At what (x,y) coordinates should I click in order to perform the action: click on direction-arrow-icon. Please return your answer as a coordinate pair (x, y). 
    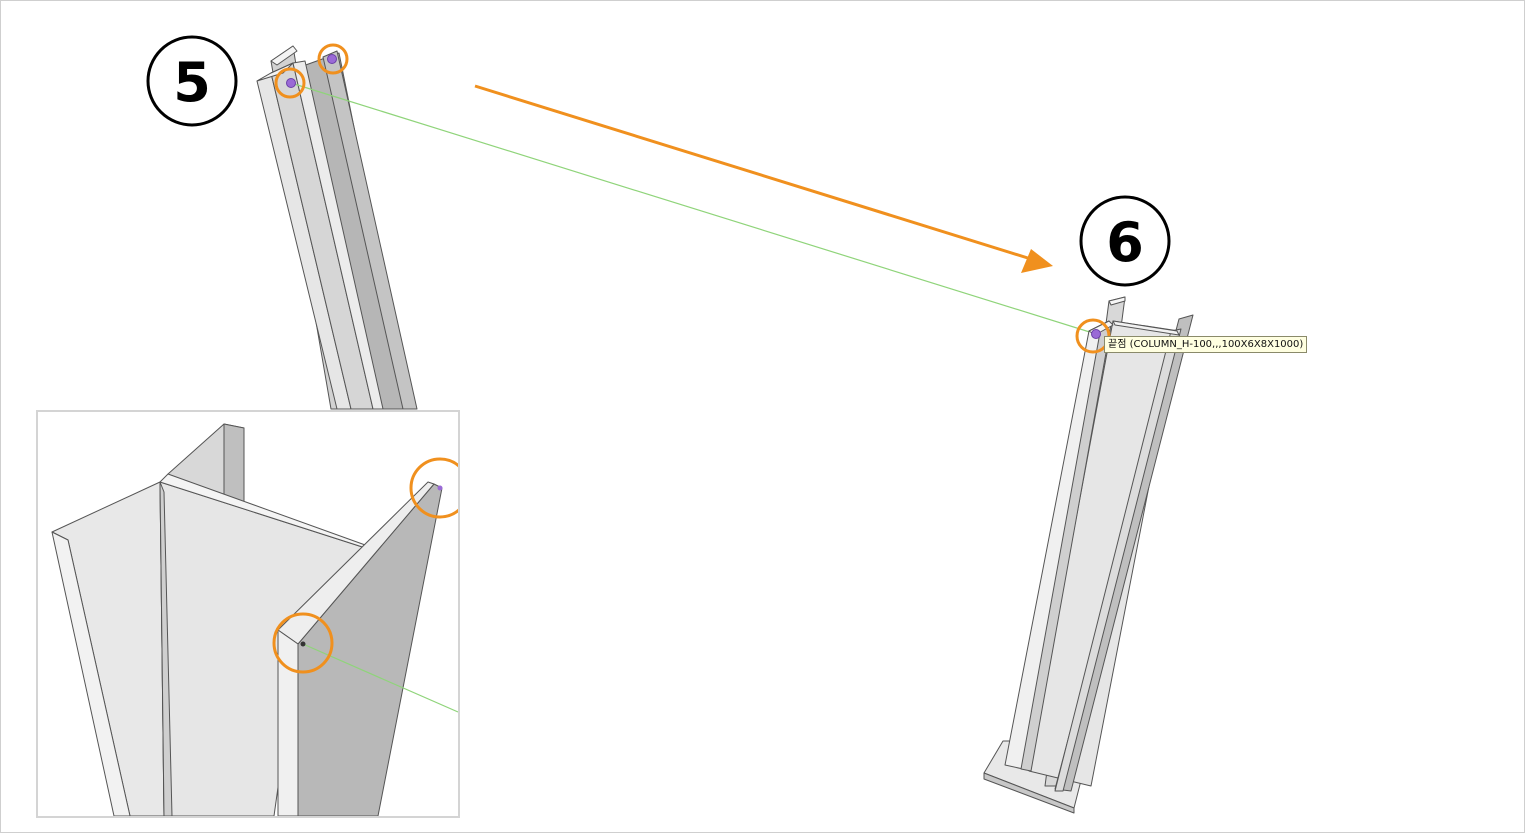
    Looking at the image, I should click on (763, 178).